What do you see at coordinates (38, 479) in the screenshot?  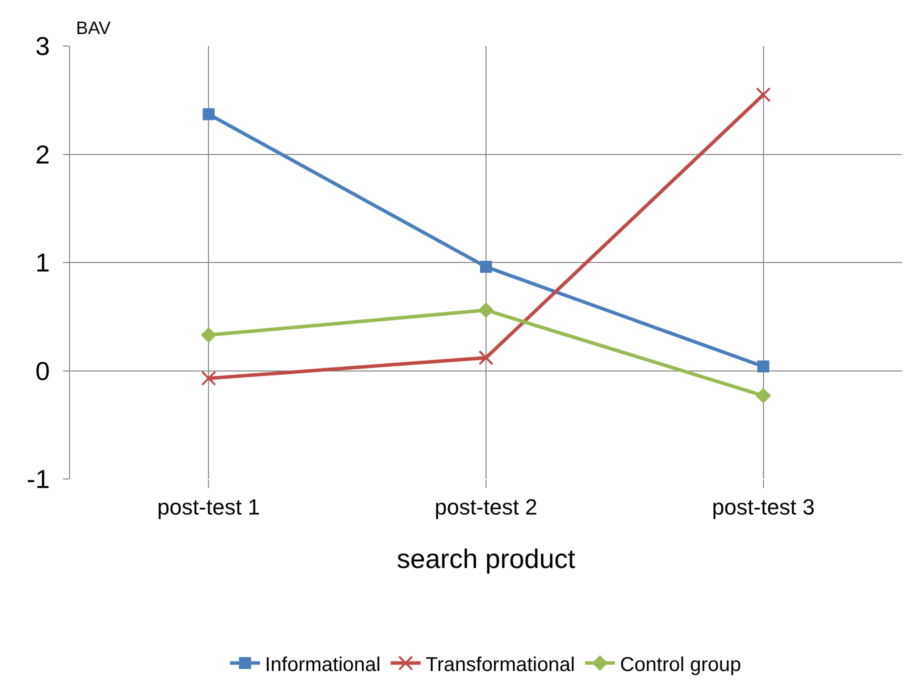 I see `y-tick-label: -1` at bounding box center [38, 479].